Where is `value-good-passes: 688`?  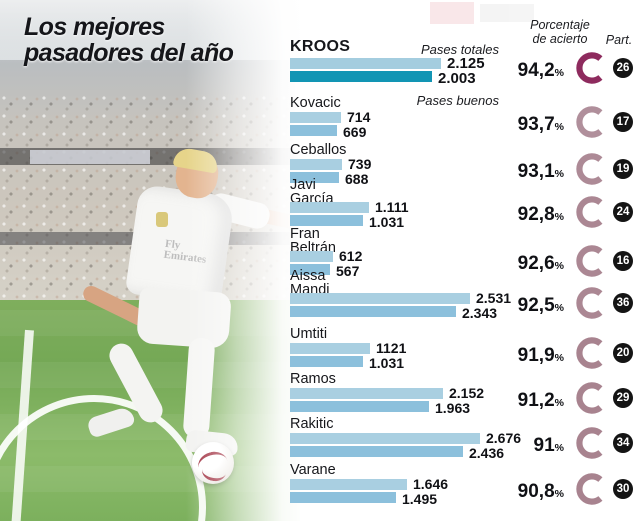
value-good-passes: 688 is located at coordinates (357, 179).